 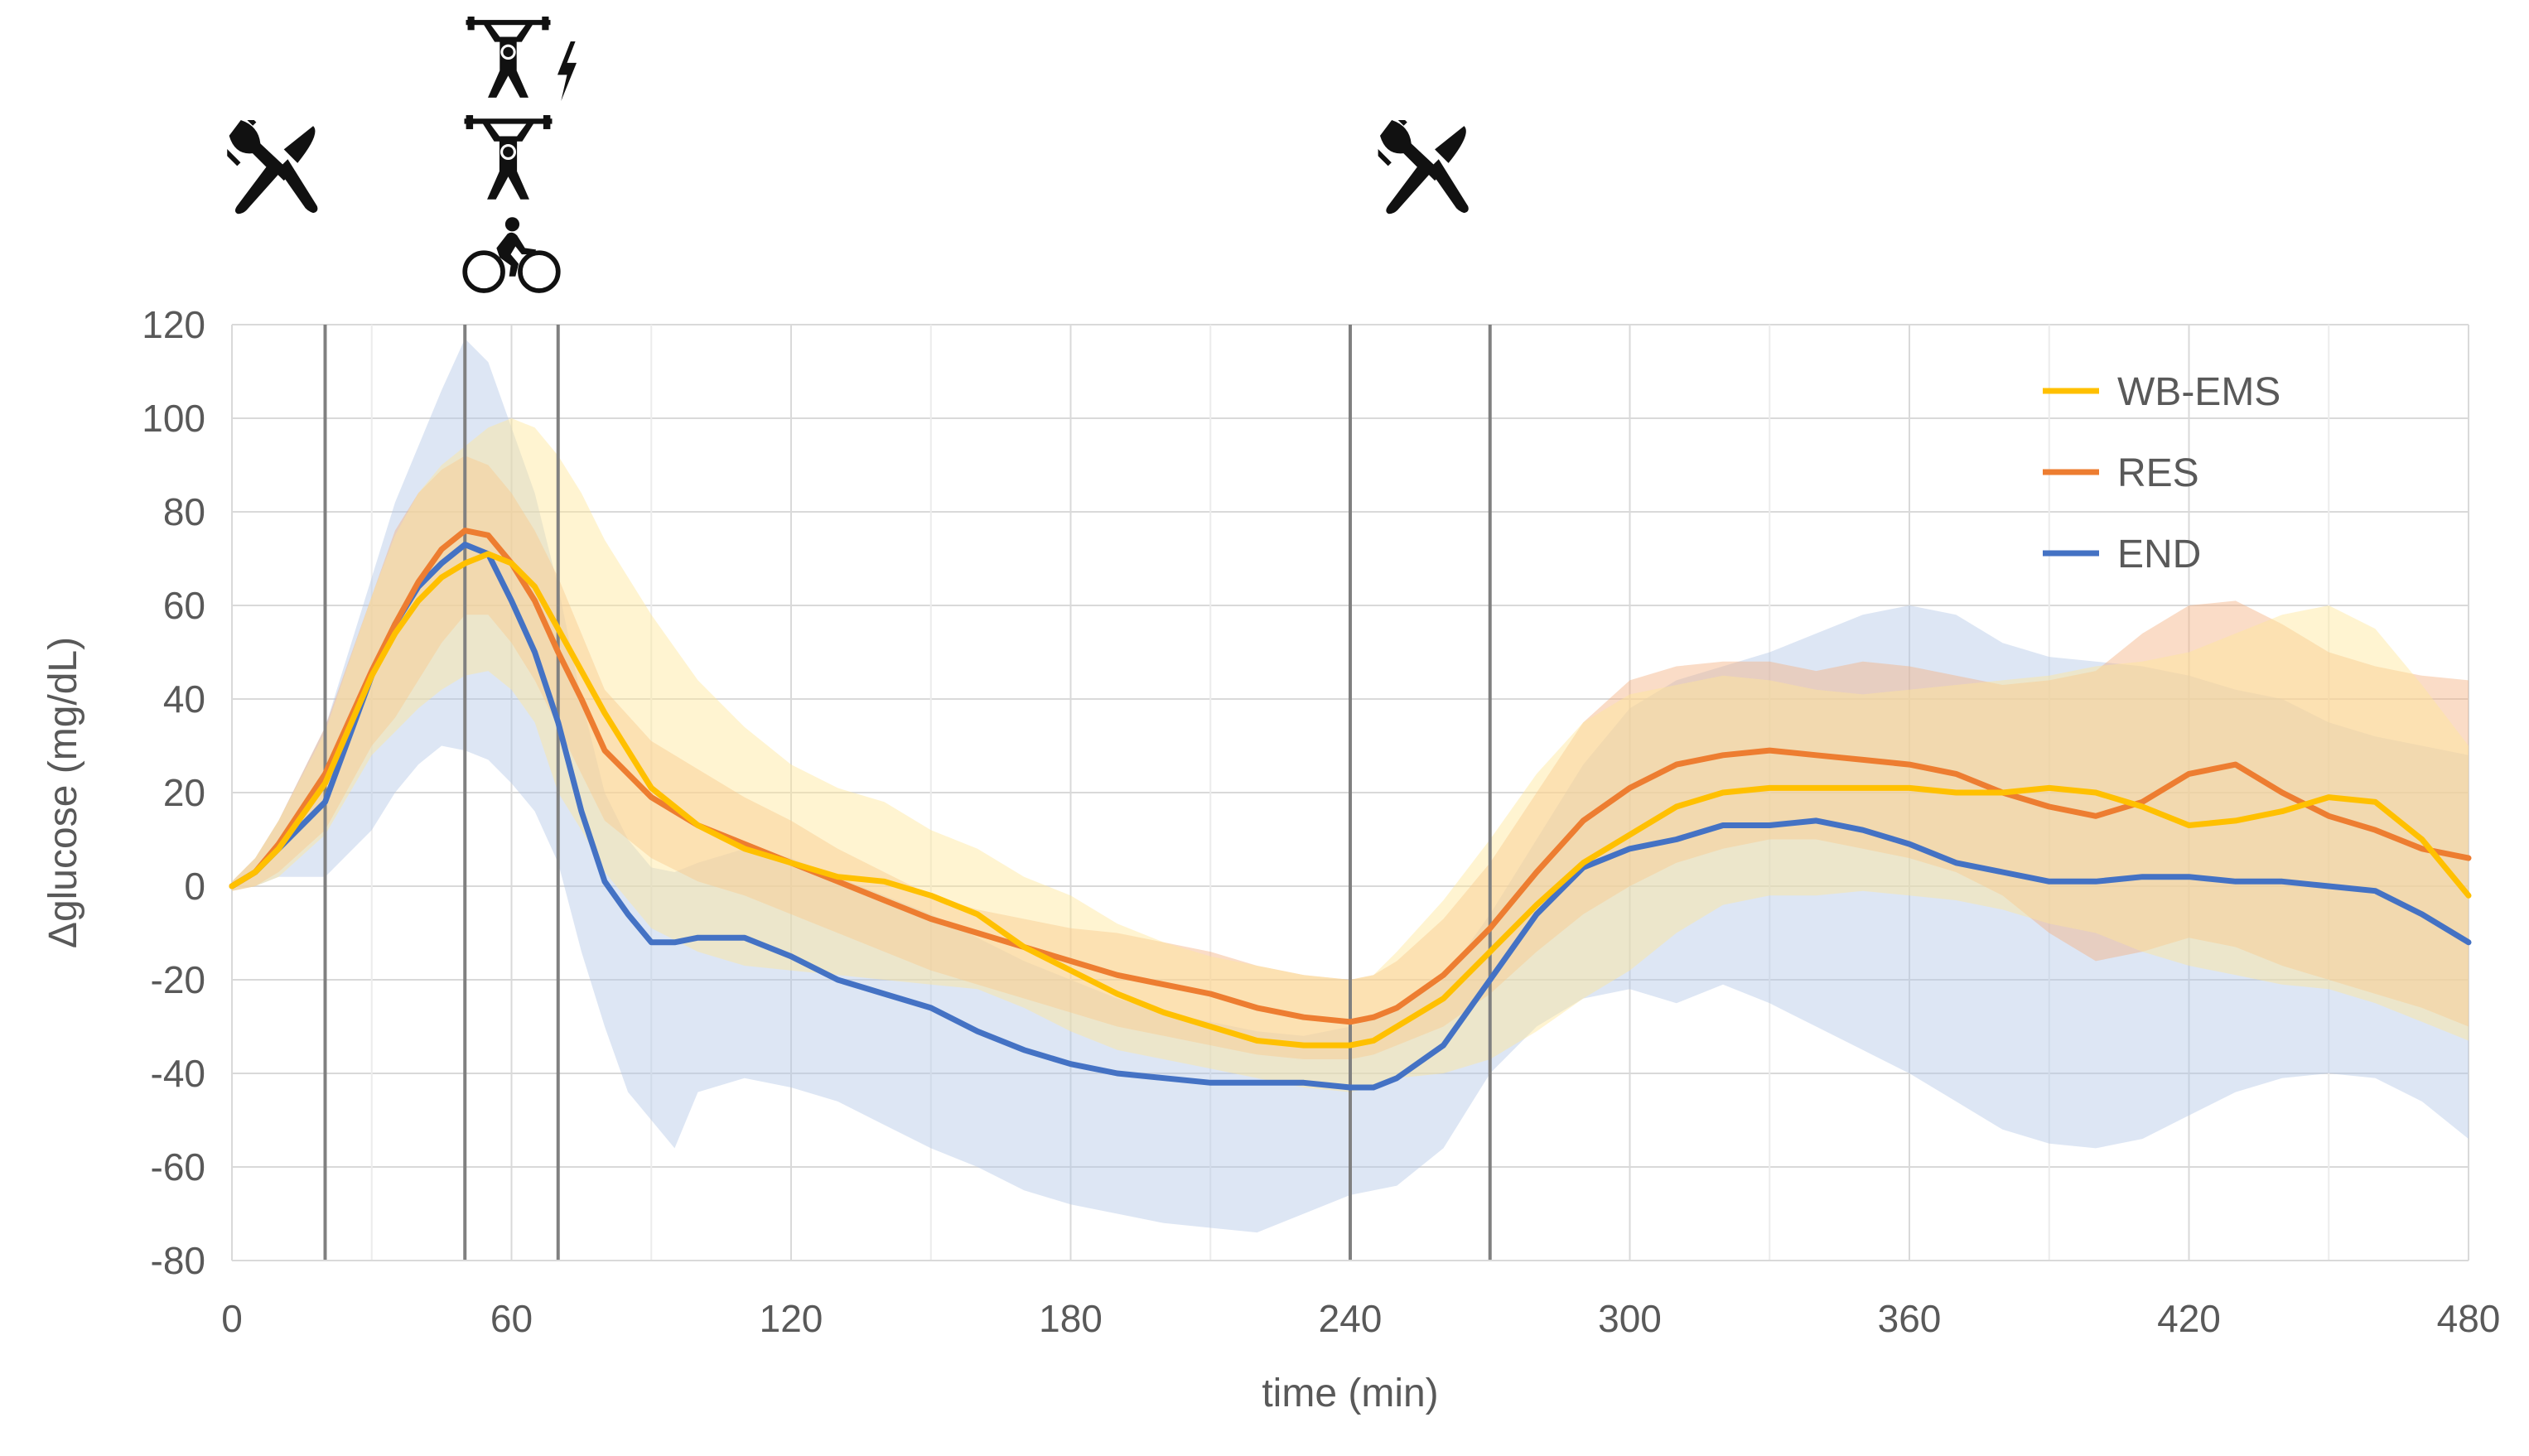 I want to click on legend: WB-EMS RES END, so click(x=2162, y=473).